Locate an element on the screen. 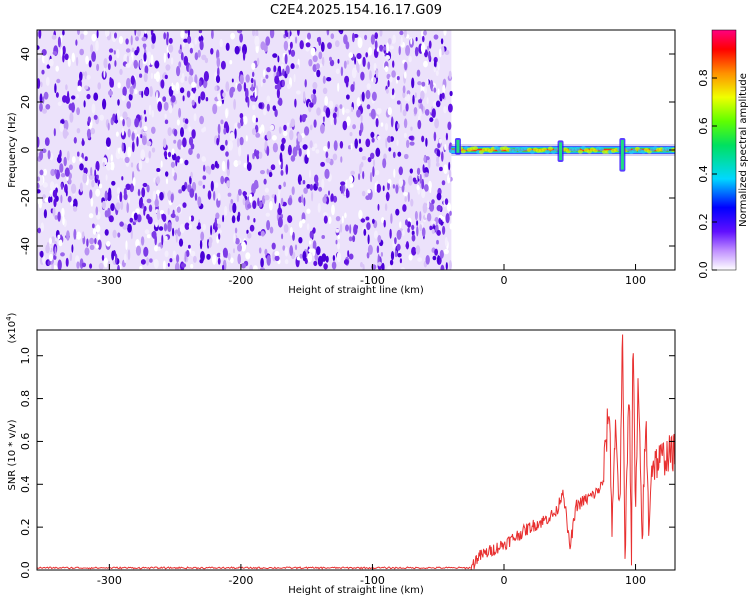  y-tick-label: 20 is located at coordinates (25, 102).